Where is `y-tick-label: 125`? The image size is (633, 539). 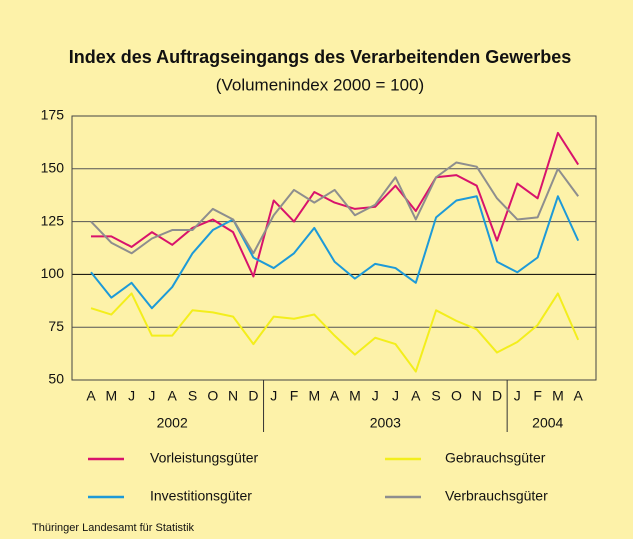
y-tick-label: 125 is located at coordinates (53, 220).